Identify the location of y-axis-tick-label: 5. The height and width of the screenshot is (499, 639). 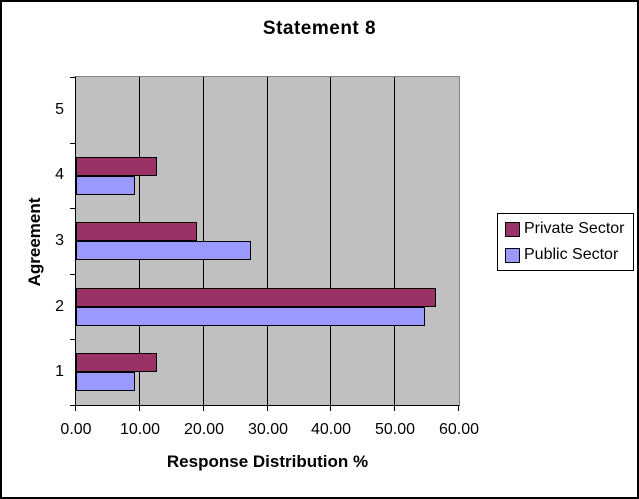
(59, 109).